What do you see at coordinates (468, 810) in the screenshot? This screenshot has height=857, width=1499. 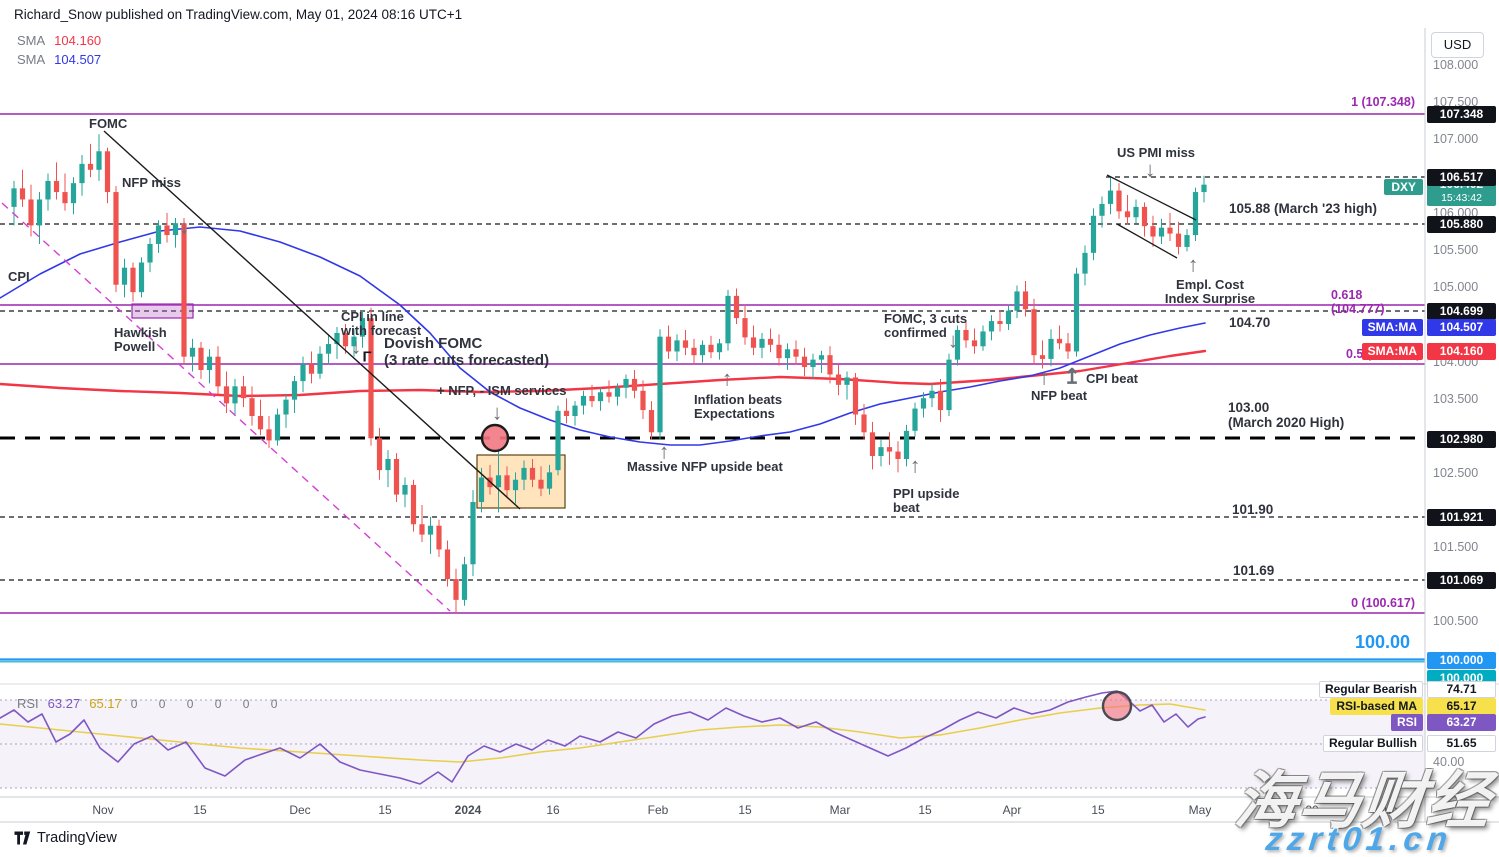 I see `time-axis-tick: 2024` at bounding box center [468, 810].